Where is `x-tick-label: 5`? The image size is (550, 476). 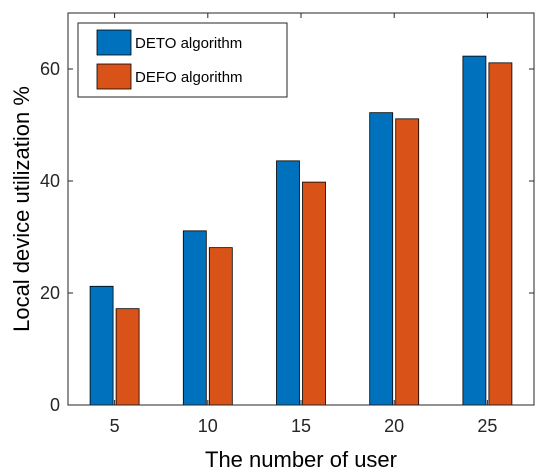
x-tick-label: 5 is located at coordinates (115, 426).